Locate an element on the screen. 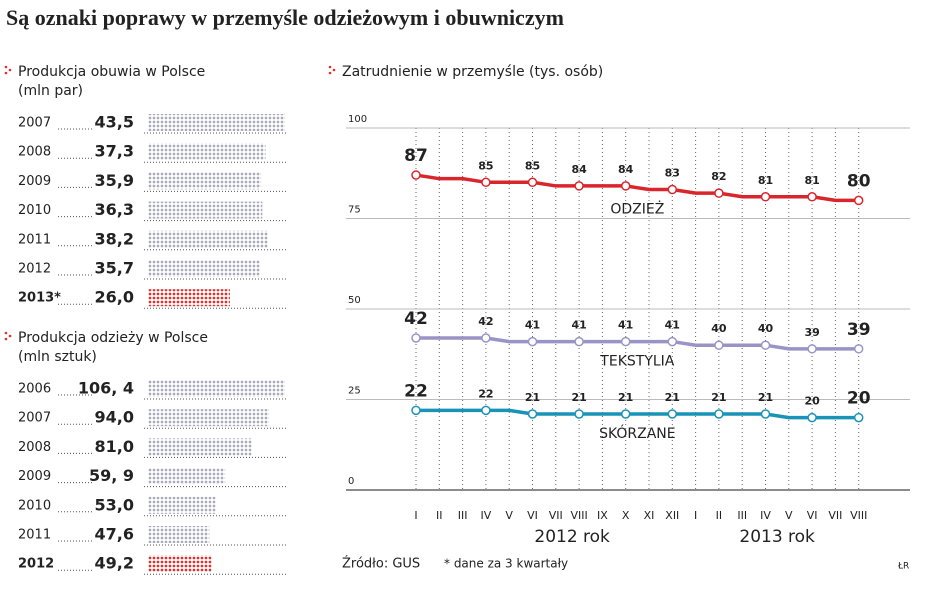  value-label: 39 is located at coordinates (811, 332).